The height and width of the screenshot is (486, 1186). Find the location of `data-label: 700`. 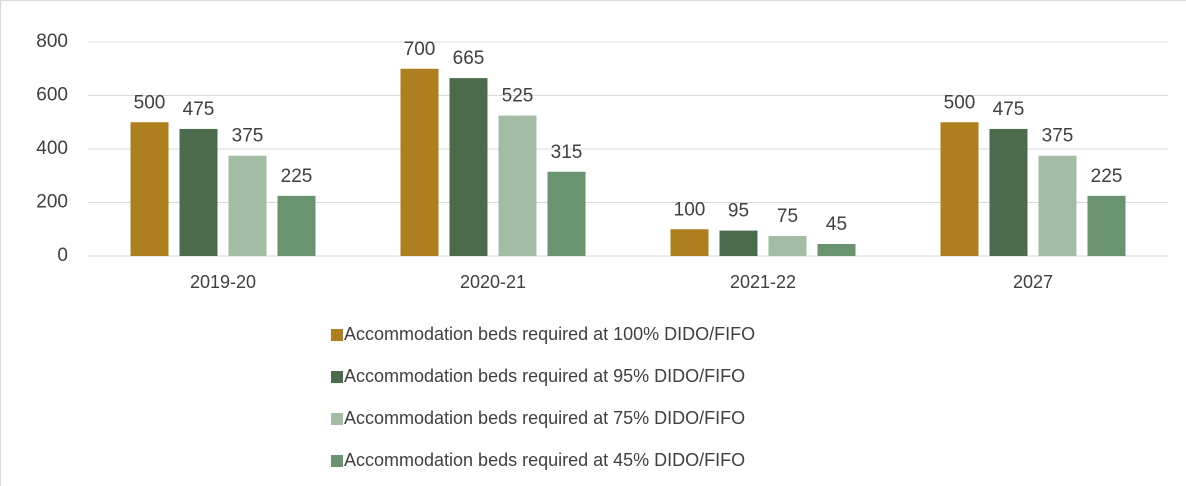

data-label: 700 is located at coordinates (420, 49).